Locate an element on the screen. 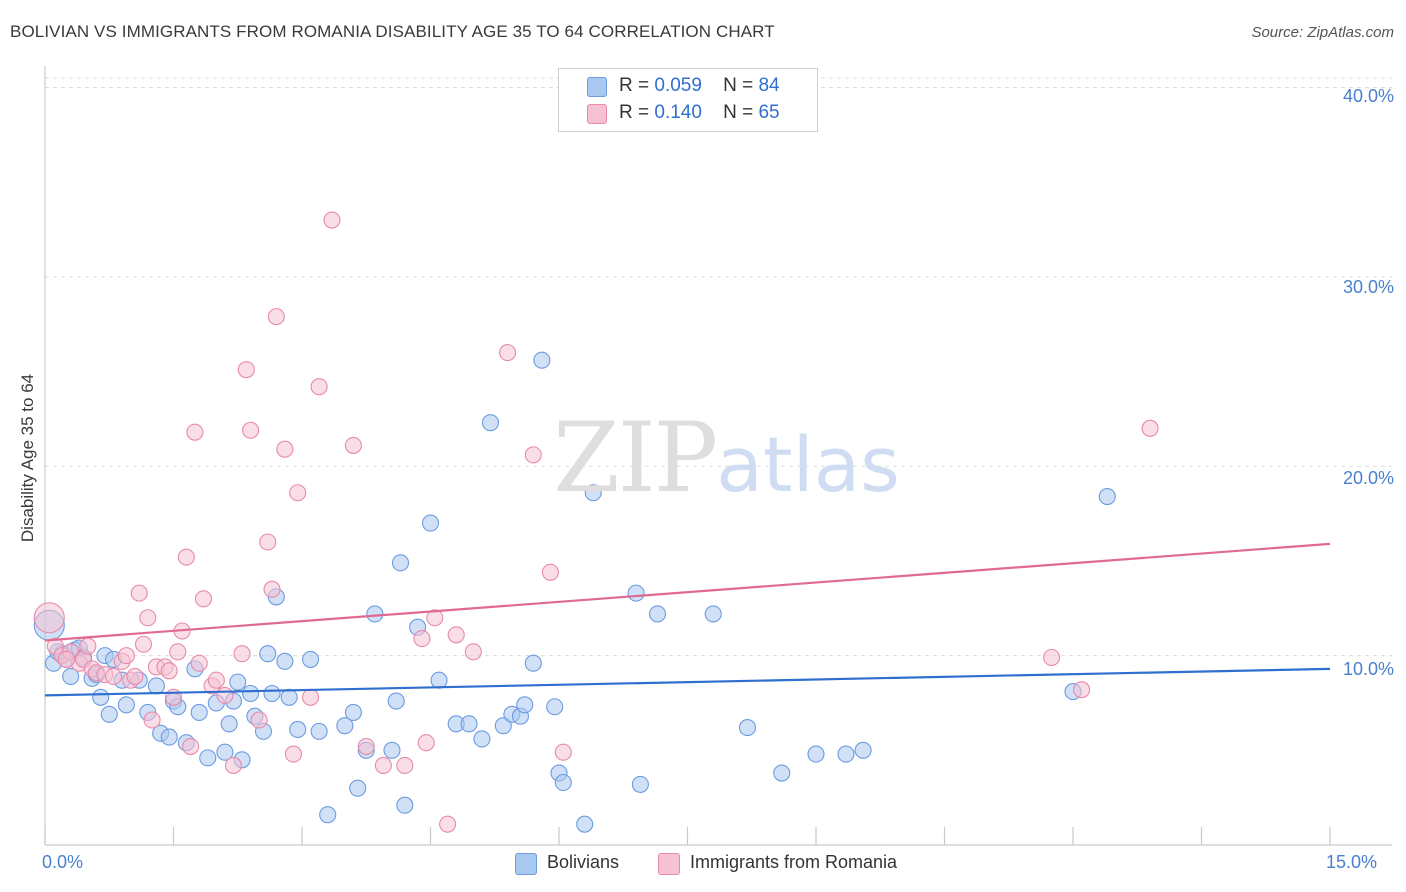  legend-text: R = 0.059 N = 84 is located at coordinates (699, 85).